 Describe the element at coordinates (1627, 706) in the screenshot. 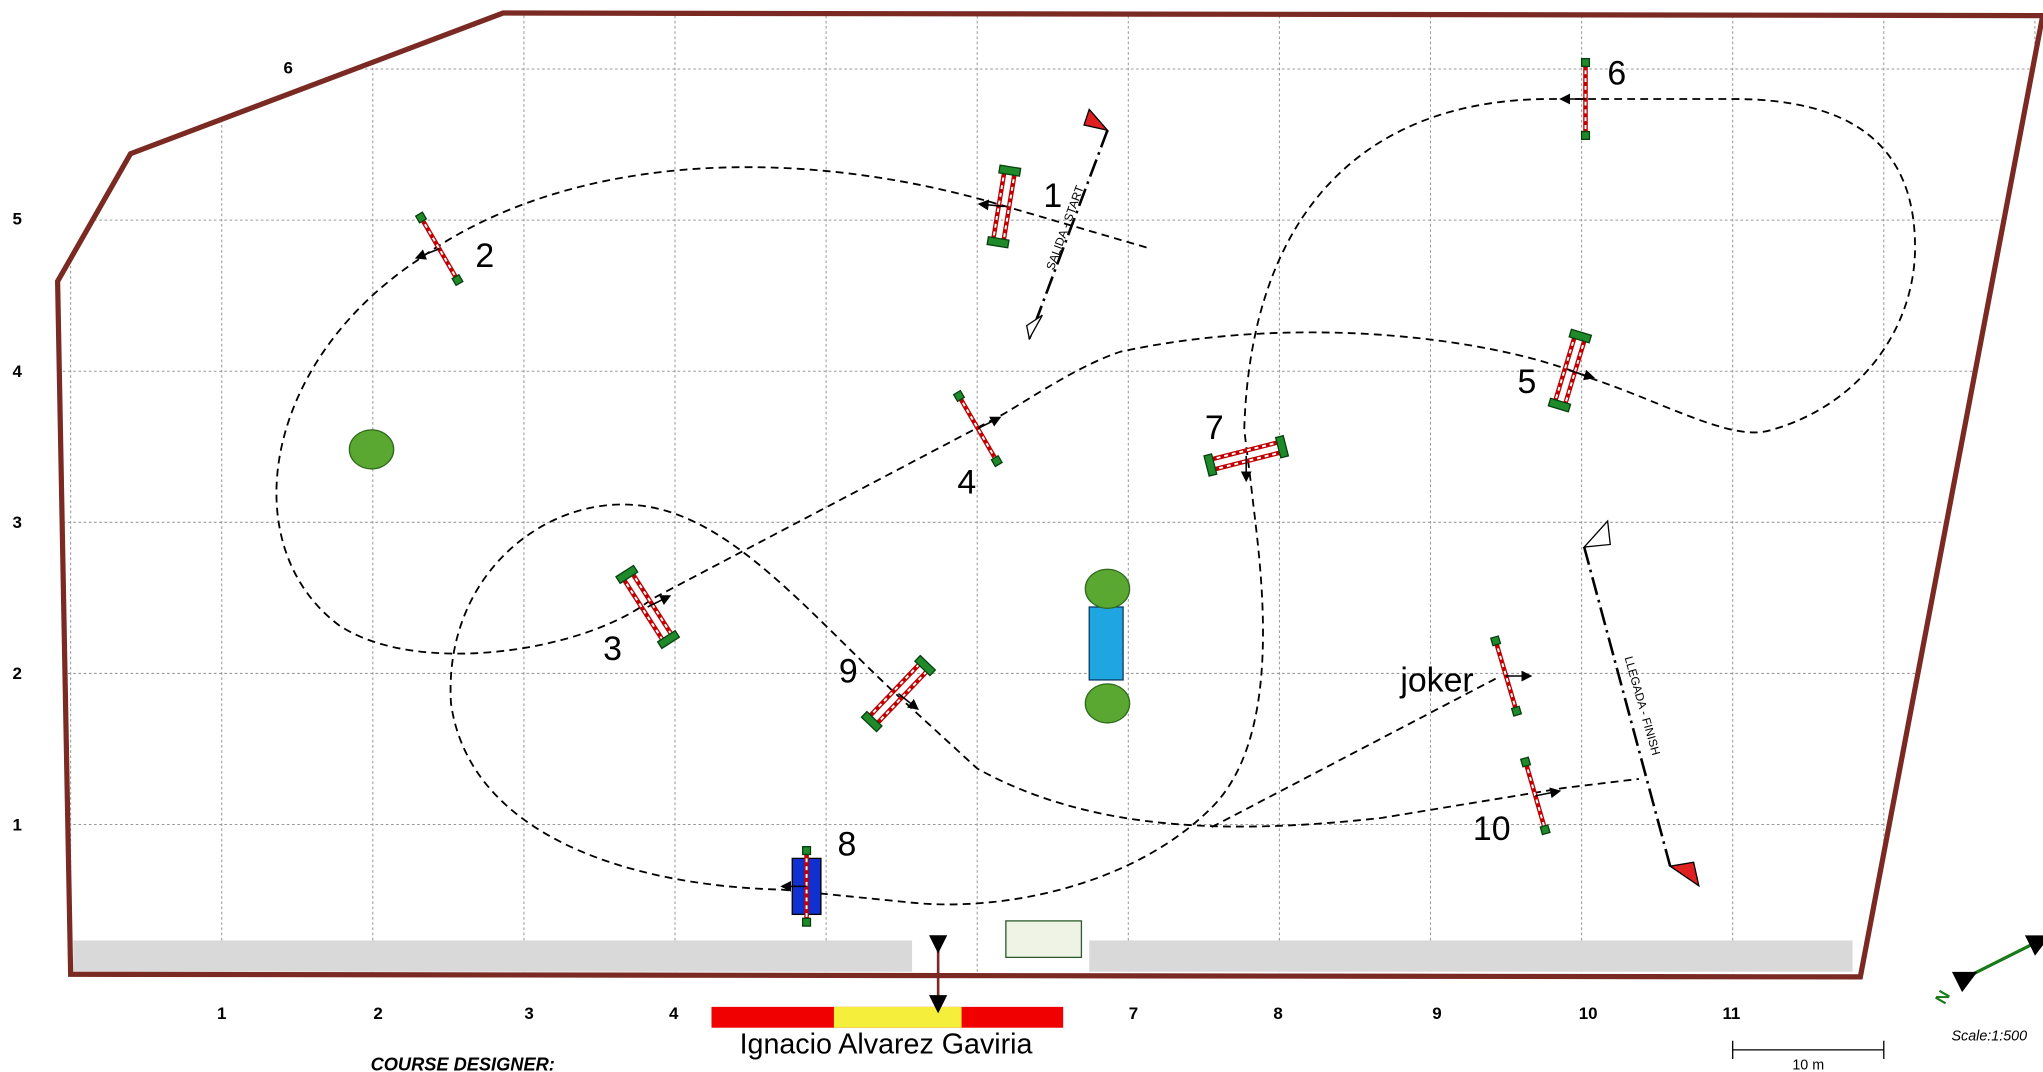

I see `finish-line` at that location.